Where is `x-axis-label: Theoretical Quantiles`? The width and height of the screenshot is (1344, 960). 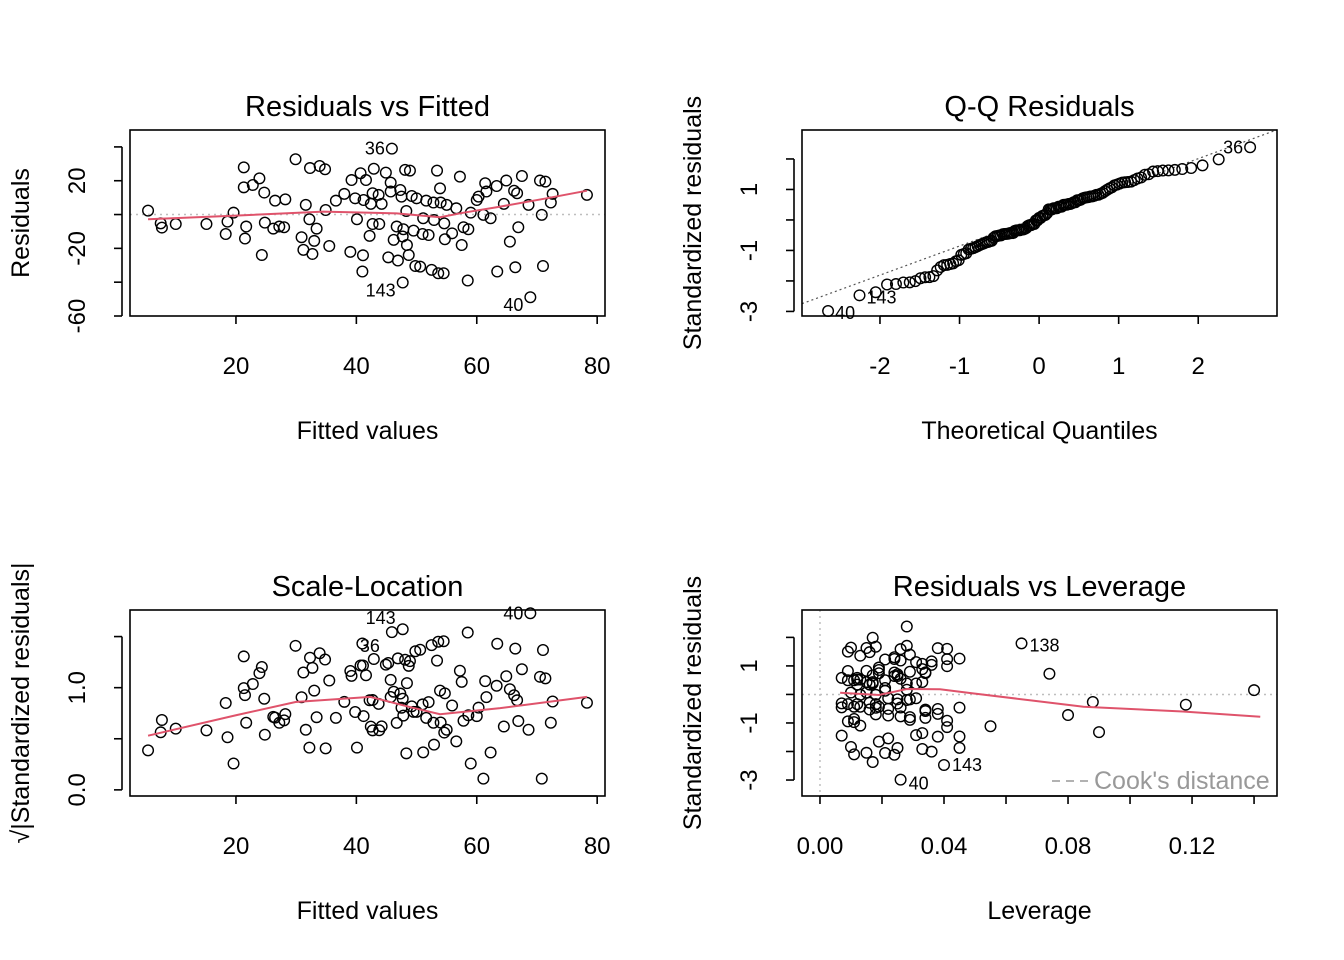 x-axis-label: Theoretical Quantiles is located at coordinates (1039, 431).